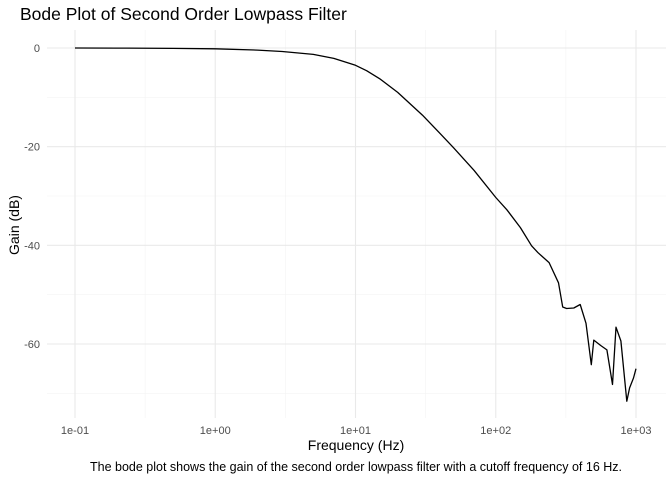 Image resolution: width=672 pixels, height=480 pixels. Describe the element at coordinates (14, 225) in the screenshot. I see `y-axis-label: Gain (dB)` at that location.